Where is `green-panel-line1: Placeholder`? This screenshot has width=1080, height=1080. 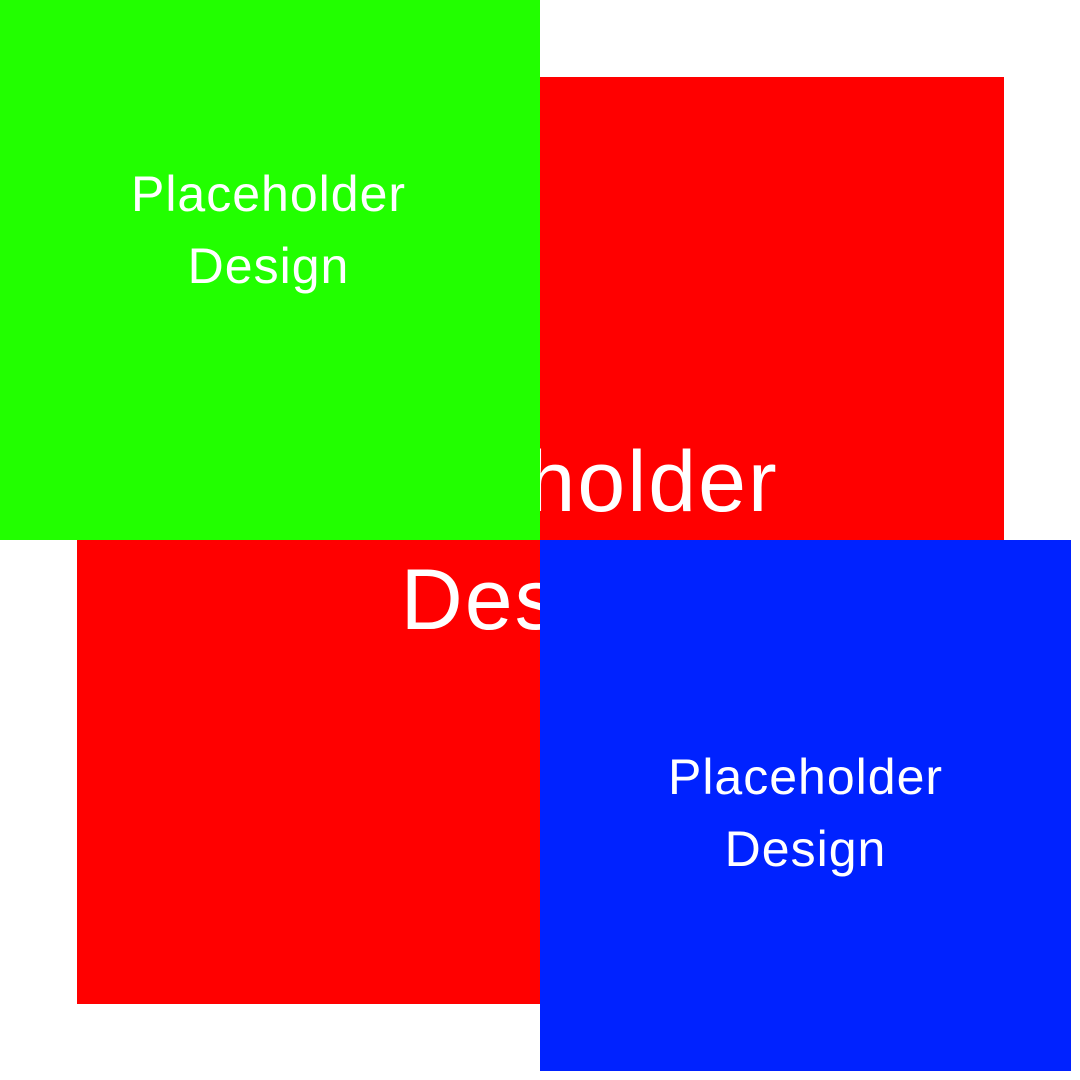 green-panel-line1: Placeholder is located at coordinates (268, 194).